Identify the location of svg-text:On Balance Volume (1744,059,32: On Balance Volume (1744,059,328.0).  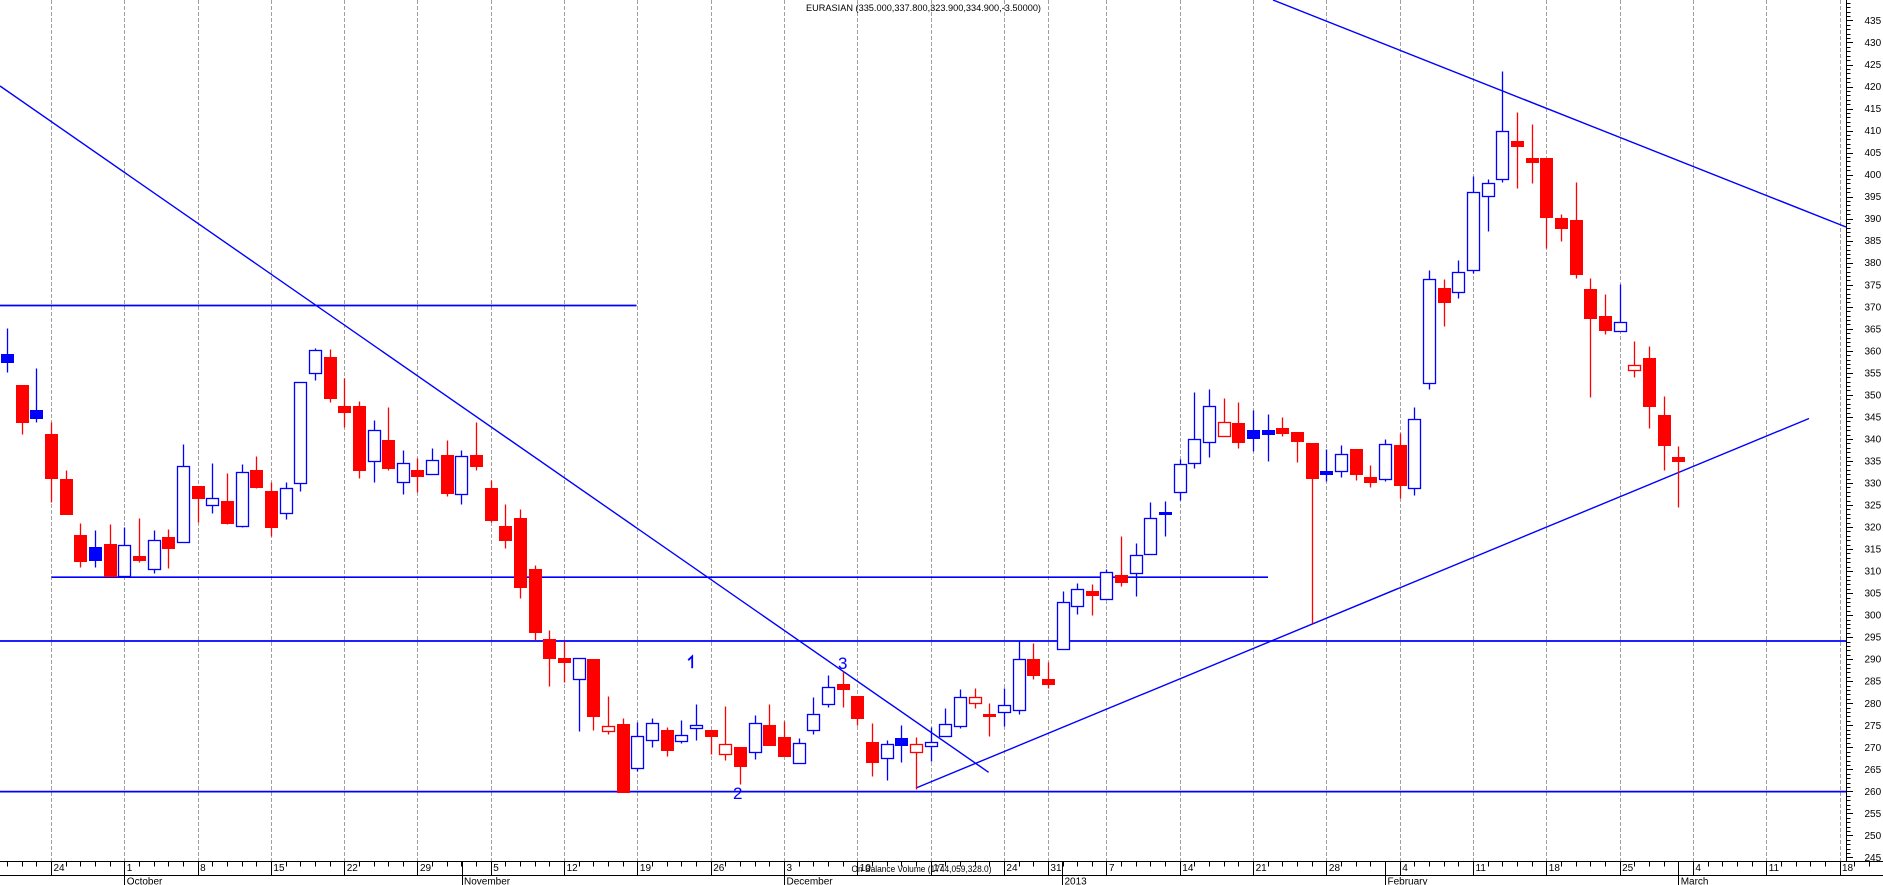
(922, 869).